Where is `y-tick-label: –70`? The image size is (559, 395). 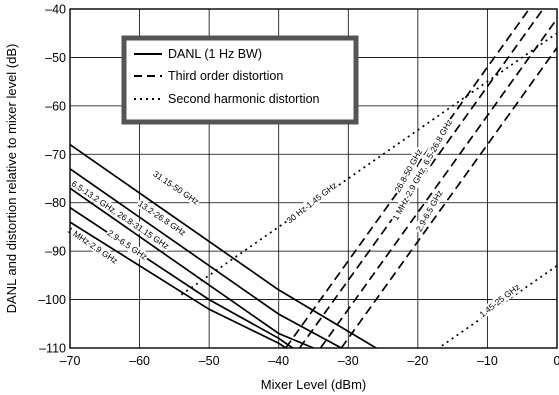
y-tick-label: –70 is located at coordinates (55, 155).